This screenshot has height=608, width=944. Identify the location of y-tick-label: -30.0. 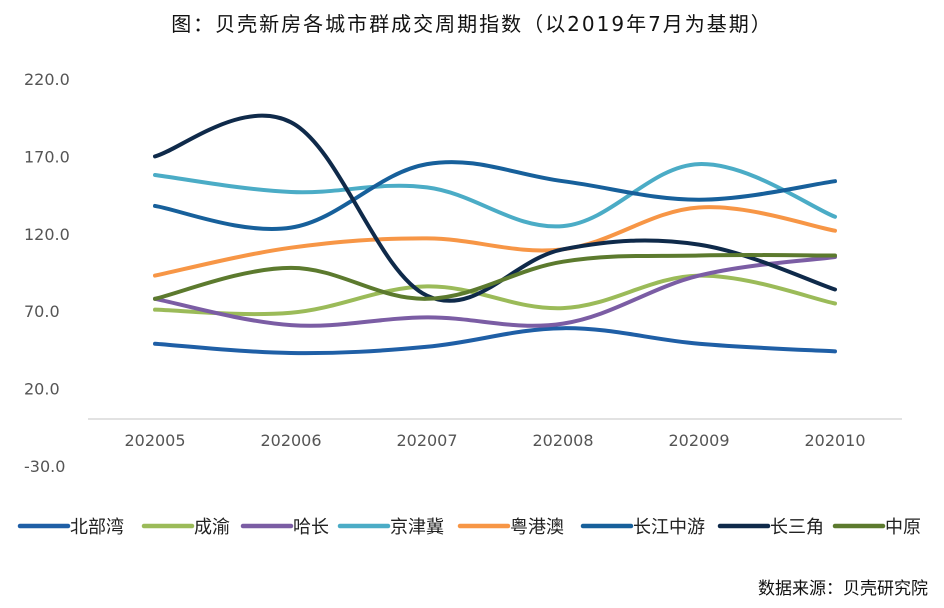
(44, 466).